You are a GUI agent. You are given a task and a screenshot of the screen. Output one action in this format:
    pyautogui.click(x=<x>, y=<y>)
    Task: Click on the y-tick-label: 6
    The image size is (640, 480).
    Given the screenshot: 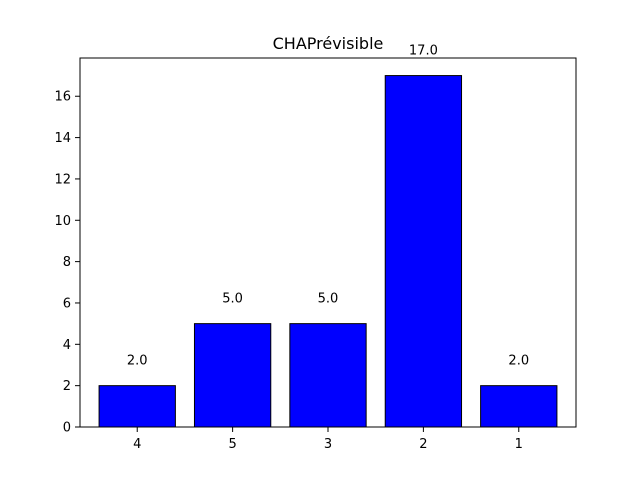 What is the action you would take?
    pyautogui.click(x=67, y=303)
    